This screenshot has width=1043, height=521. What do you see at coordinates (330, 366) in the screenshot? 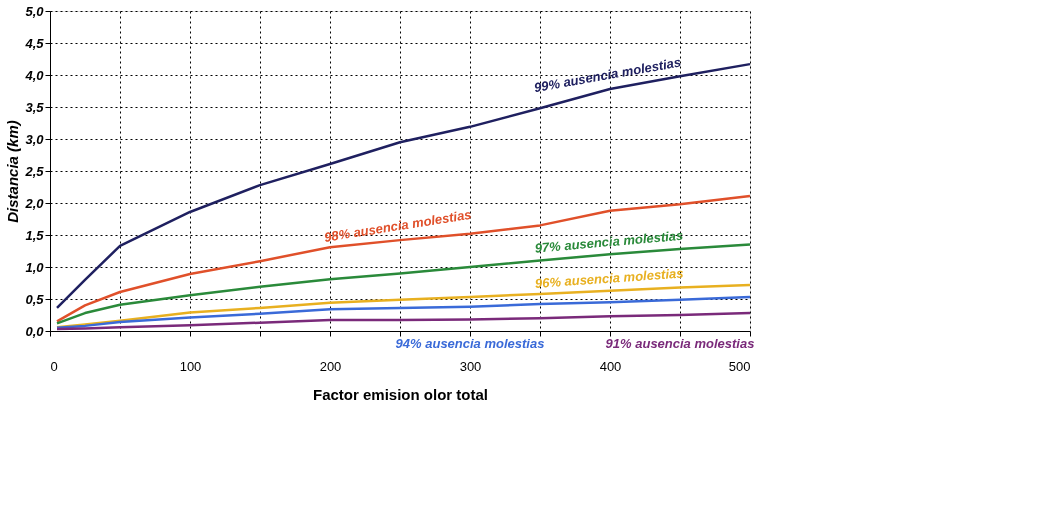
I see `x-tick-label: 200` at bounding box center [330, 366].